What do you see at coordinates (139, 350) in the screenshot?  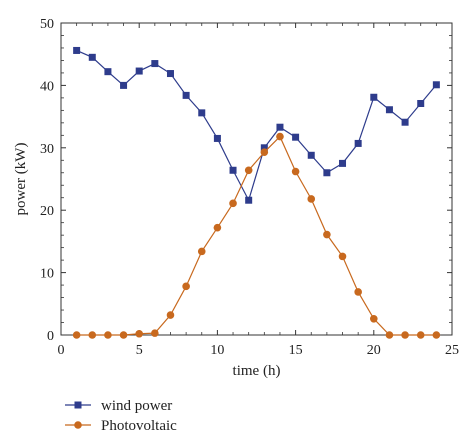 I see `x-tick-label: 5` at bounding box center [139, 350].